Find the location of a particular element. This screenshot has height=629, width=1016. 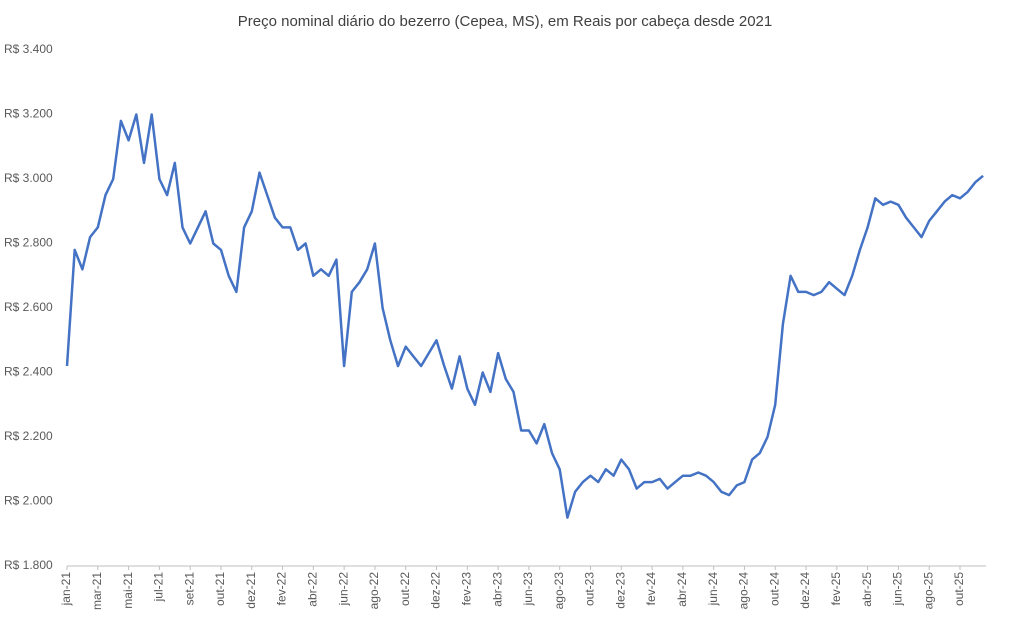

x-tick-label: abr-25 is located at coordinates (867, 589).